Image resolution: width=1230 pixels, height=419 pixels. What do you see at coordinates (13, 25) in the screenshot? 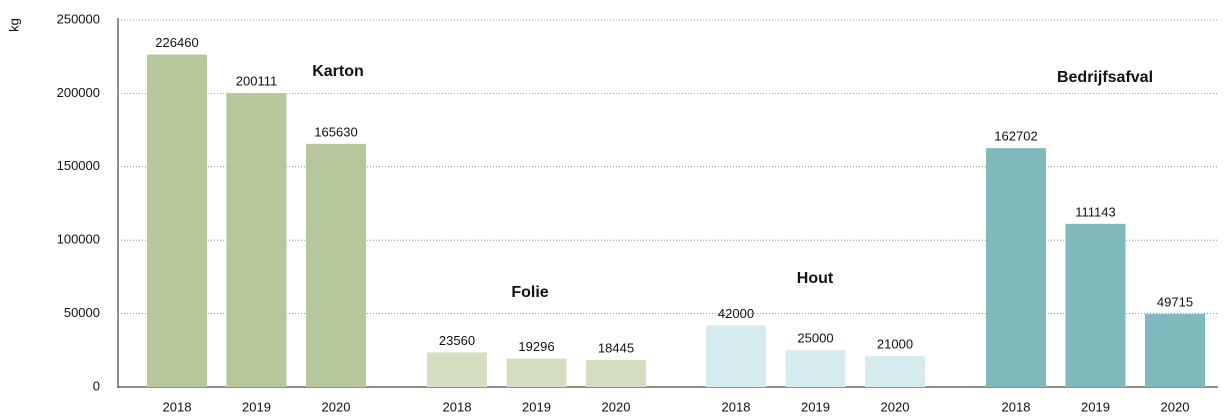
I see `y-axis-label: kg` at bounding box center [13, 25].